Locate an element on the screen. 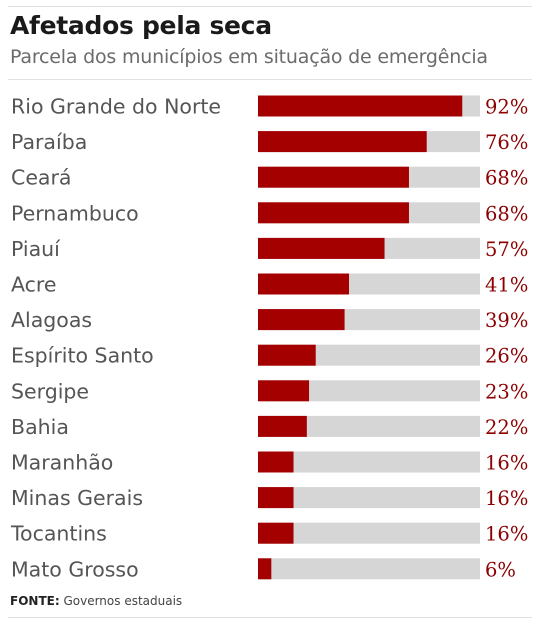 The width and height of the screenshot is (540, 626). source-text: Governos estaduais is located at coordinates (123, 601).